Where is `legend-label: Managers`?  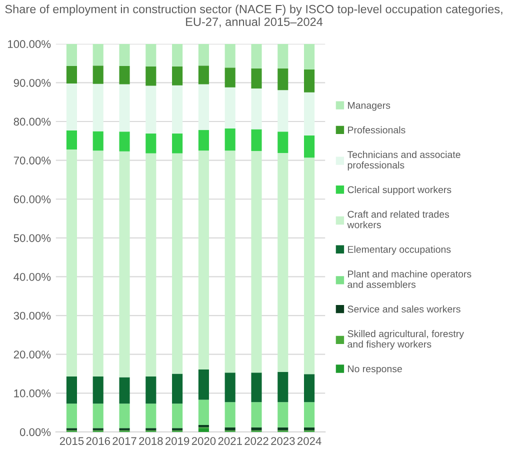
legend-label: Managers is located at coordinates (369, 106).